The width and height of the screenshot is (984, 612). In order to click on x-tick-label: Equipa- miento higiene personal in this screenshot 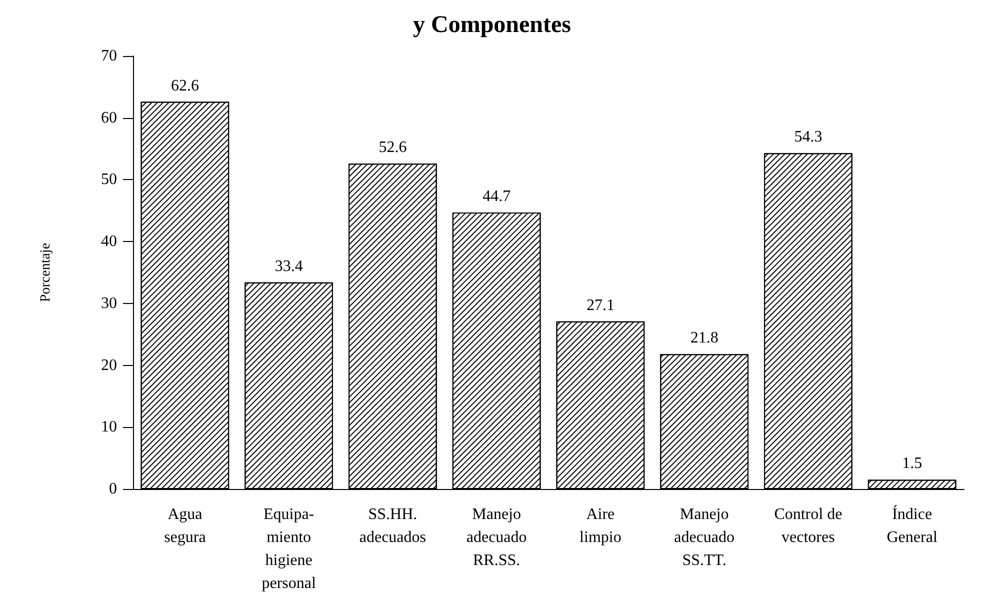, I will do `click(289, 549)`.